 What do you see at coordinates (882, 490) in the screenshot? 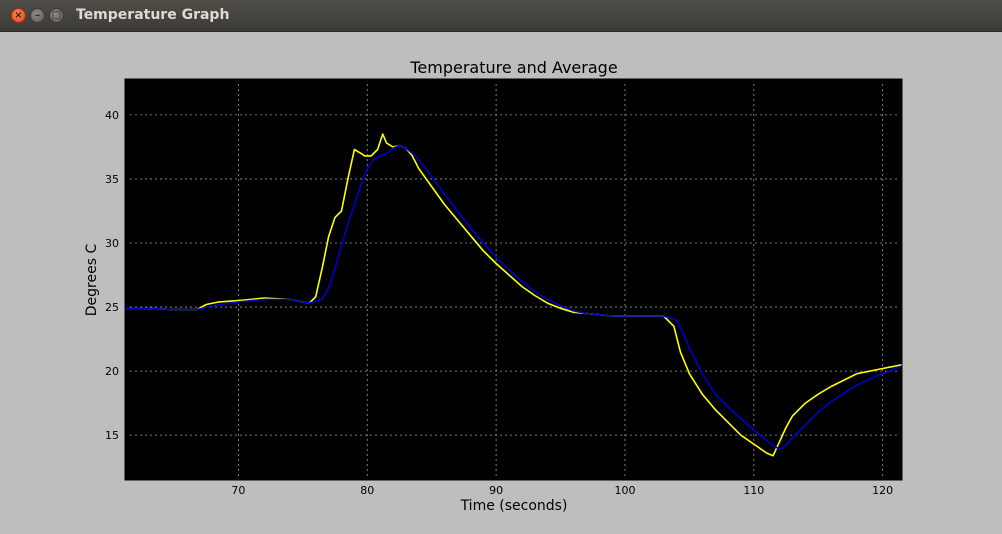
I see `x-tick-label: 120` at bounding box center [882, 490].